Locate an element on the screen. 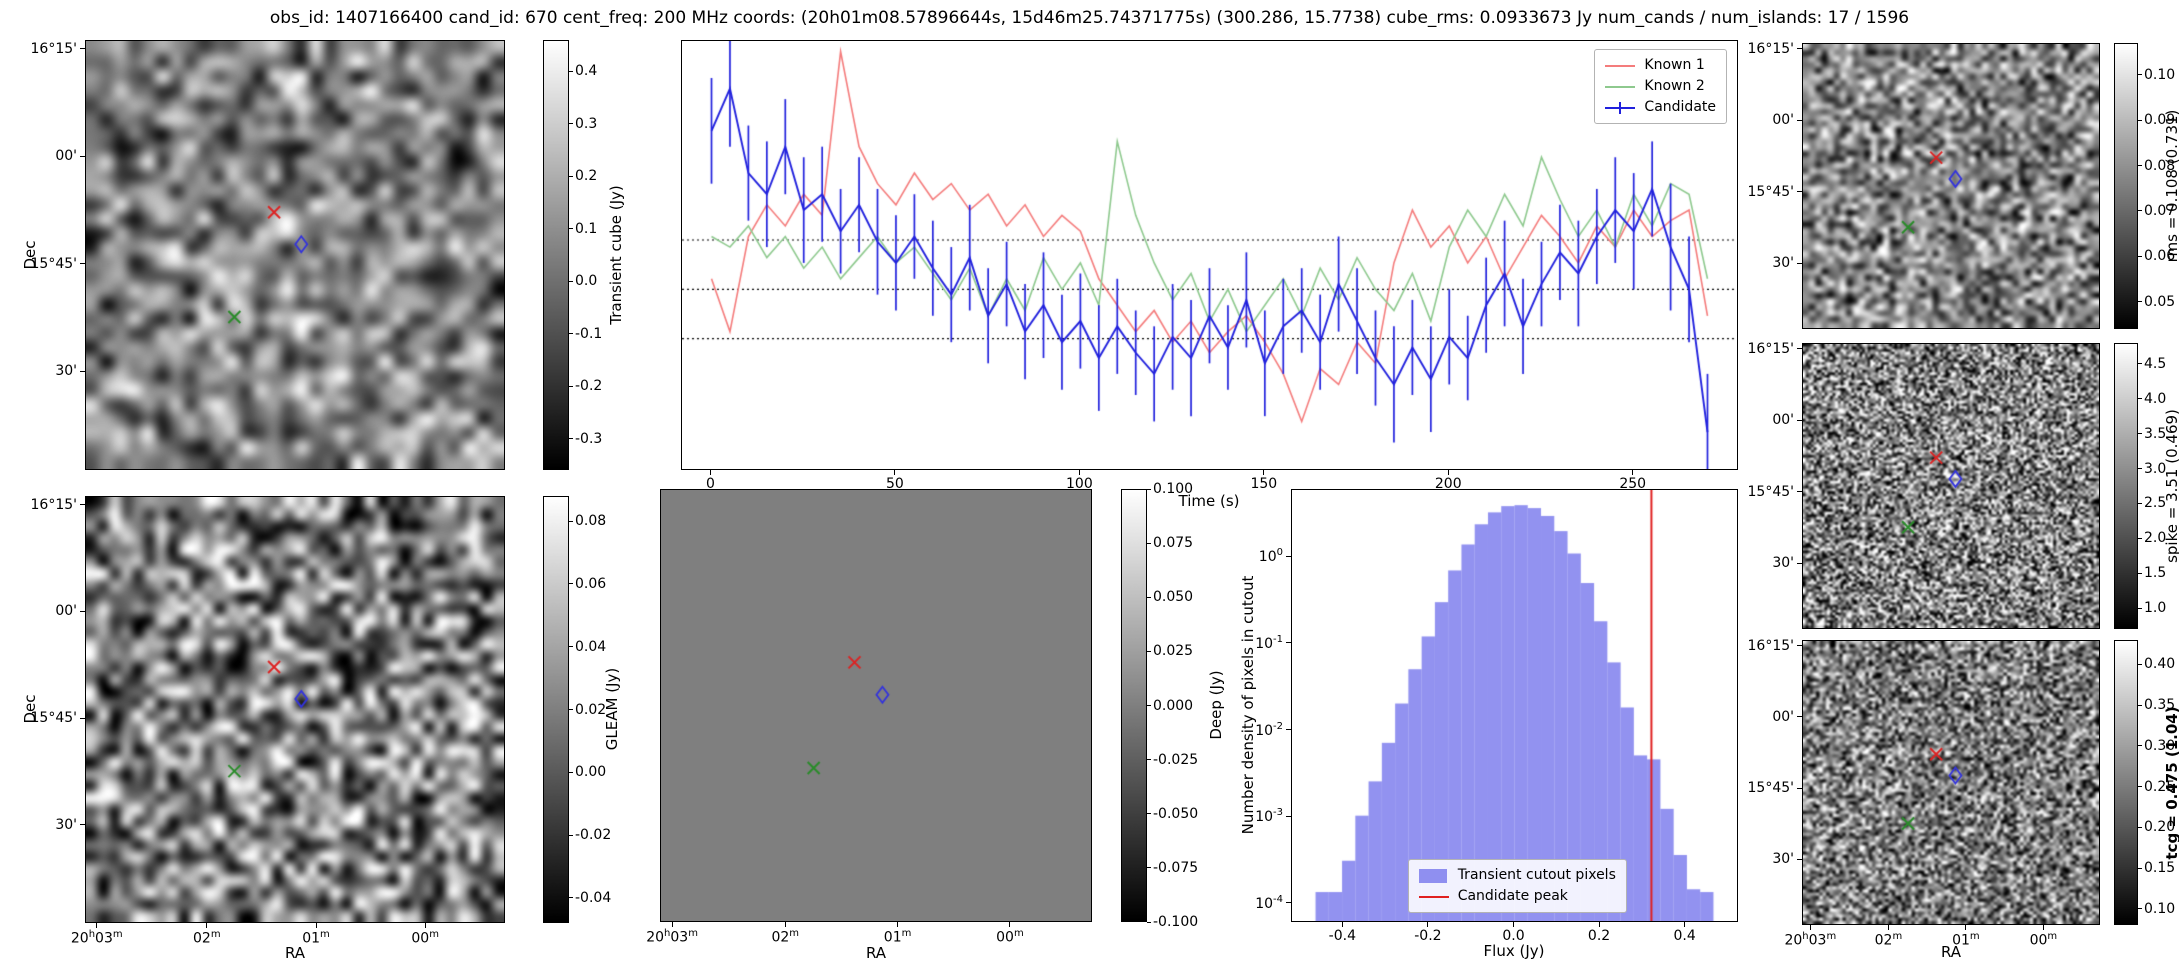  rms-colorbar-canvas is located at coordinates (2126, 186).